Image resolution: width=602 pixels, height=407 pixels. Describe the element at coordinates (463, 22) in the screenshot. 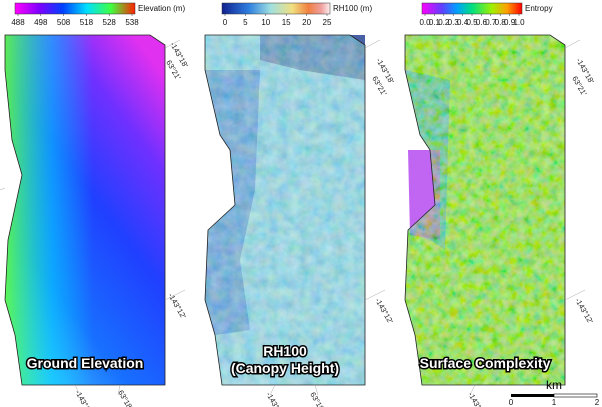

I see `colorbar-tick-label: 0.4` at that location.